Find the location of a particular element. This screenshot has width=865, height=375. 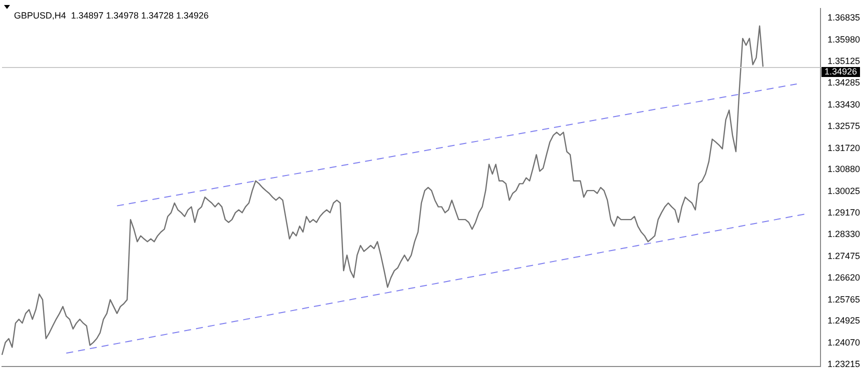

y-tick-label: 1.30880 is located at coordinates (843, 169).